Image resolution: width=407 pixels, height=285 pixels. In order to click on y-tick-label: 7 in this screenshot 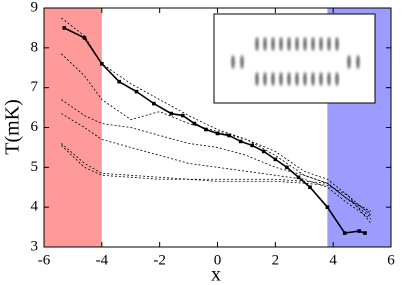, I will do `click(35, 87)`.